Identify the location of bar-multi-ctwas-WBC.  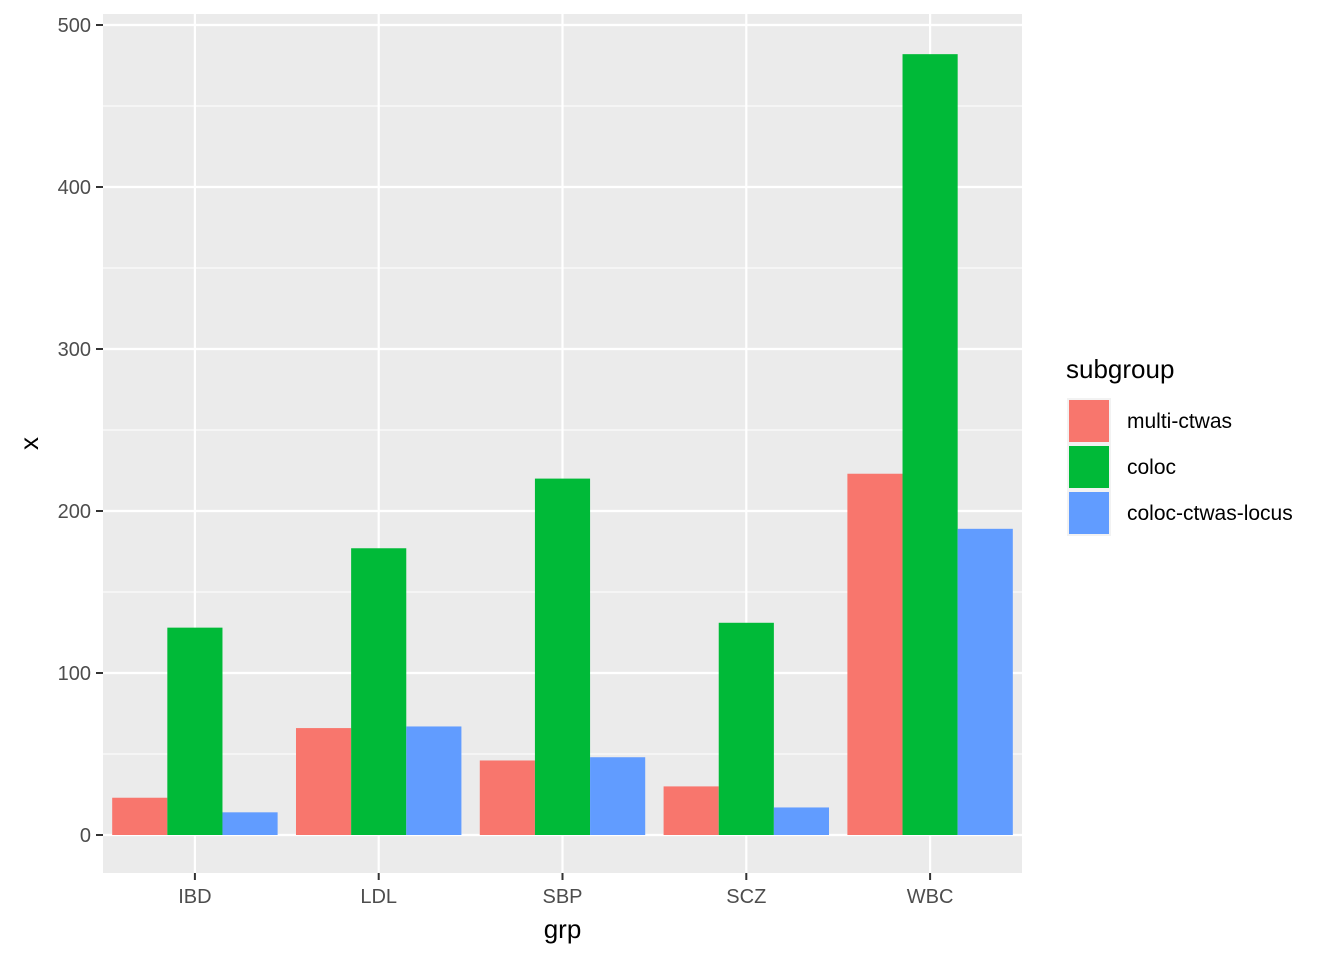
(875, 654).